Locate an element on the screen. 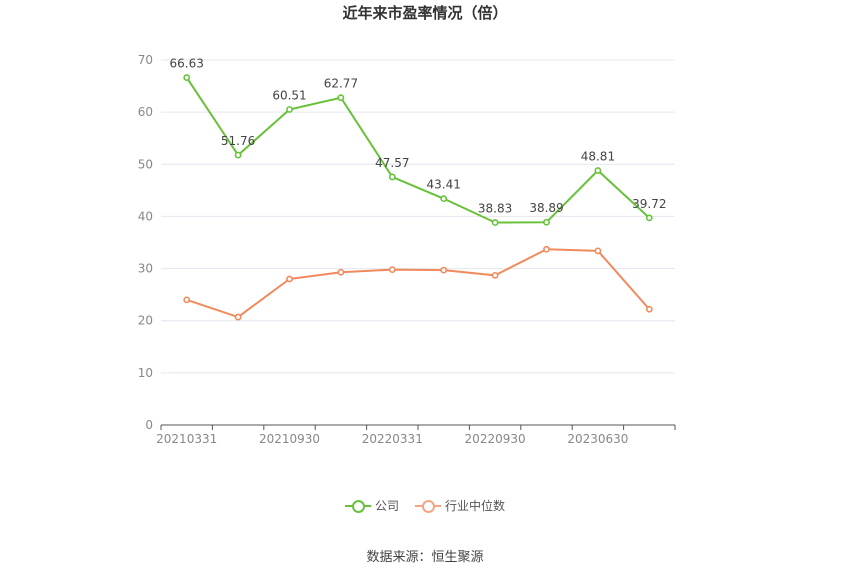 This screenshot has height=575, width=850. data-source: 数据来源：恒生聚源 is located at coordinates (425, 557).